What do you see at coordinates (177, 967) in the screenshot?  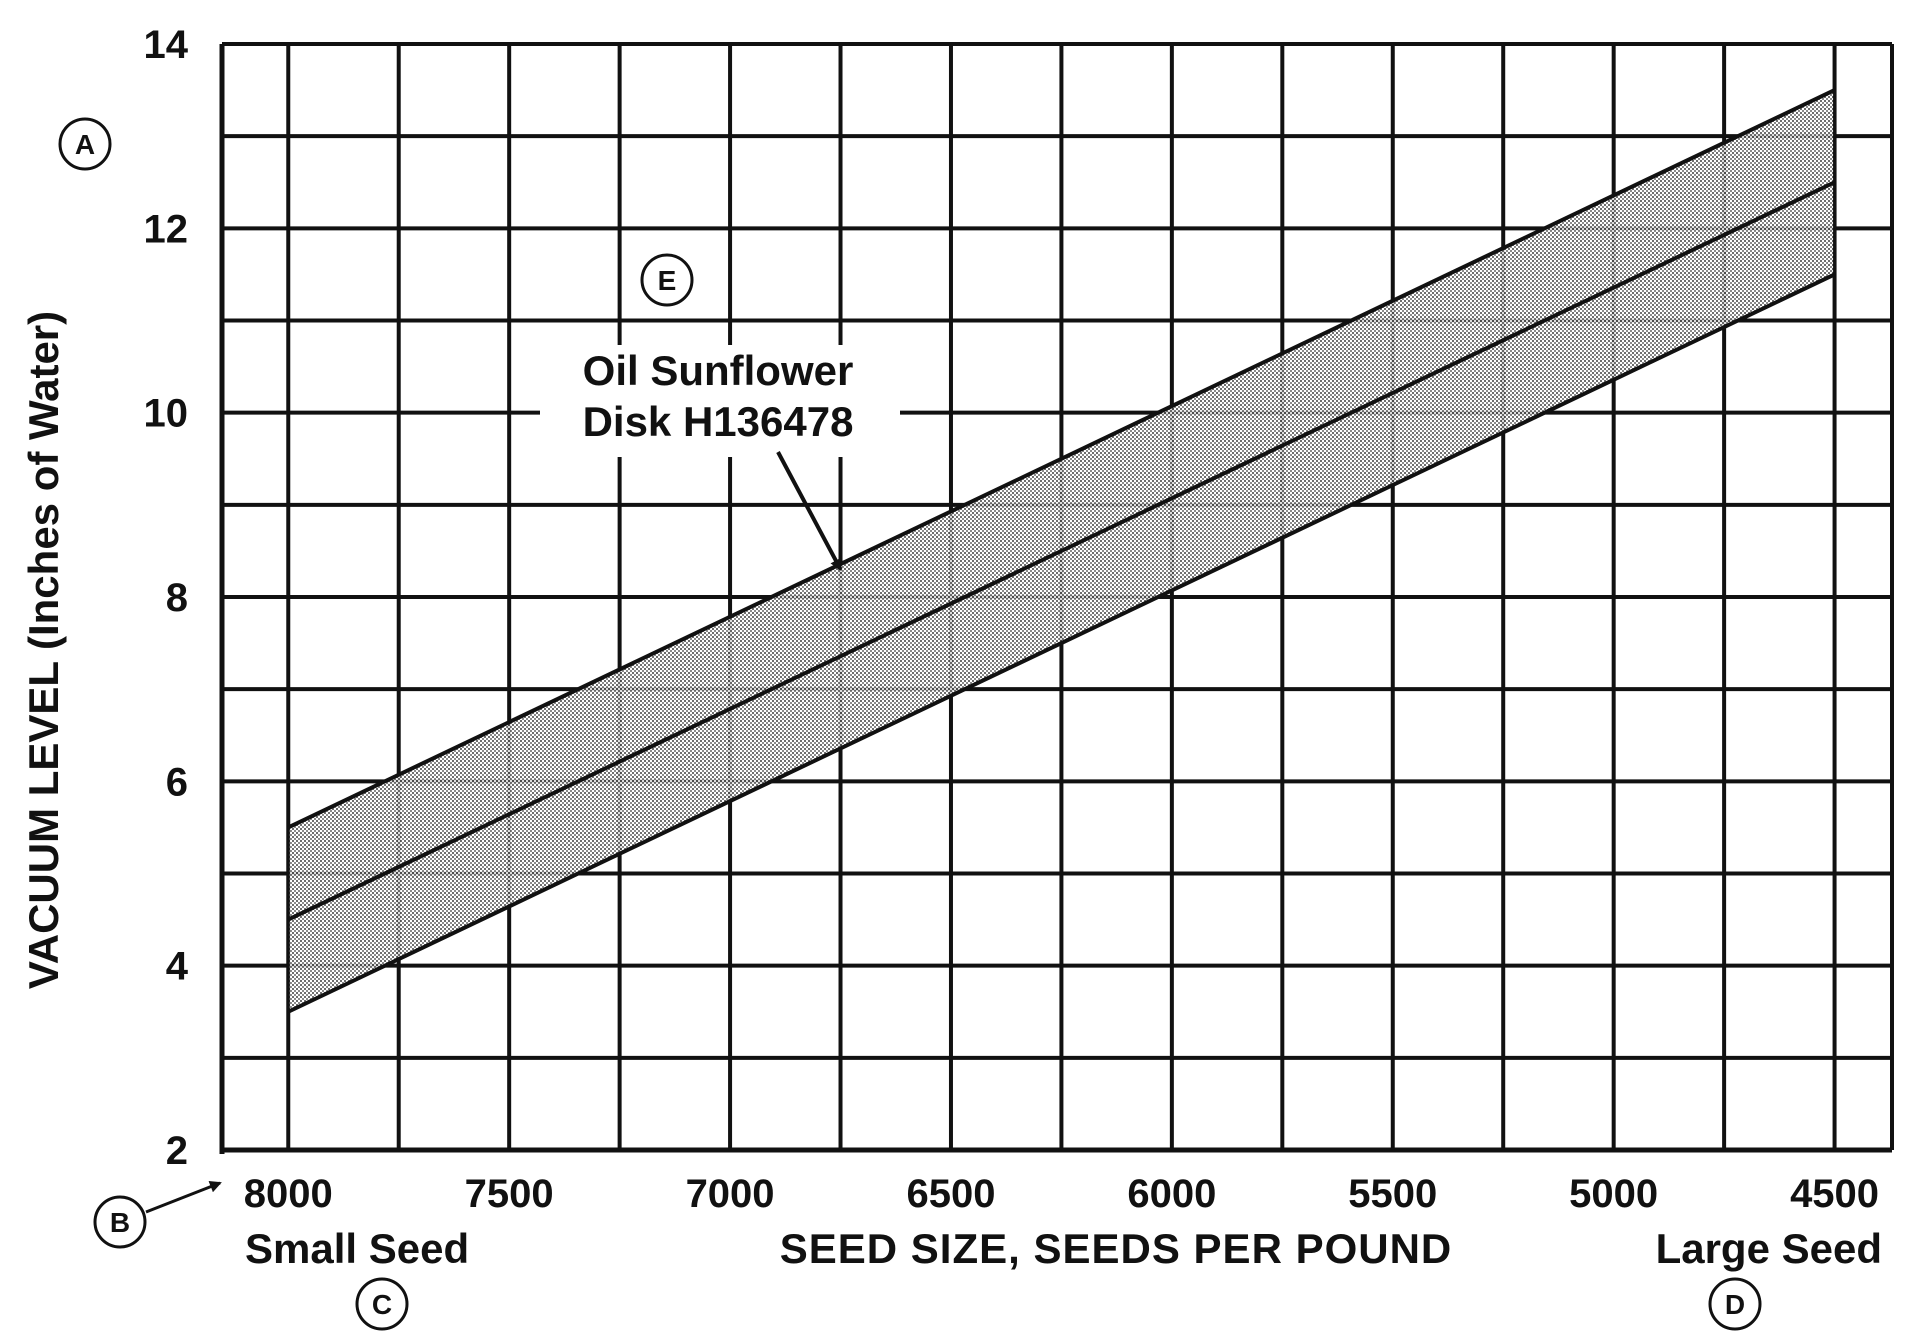 I see `y-tick-label: 4` at bounding box center [177, 967].